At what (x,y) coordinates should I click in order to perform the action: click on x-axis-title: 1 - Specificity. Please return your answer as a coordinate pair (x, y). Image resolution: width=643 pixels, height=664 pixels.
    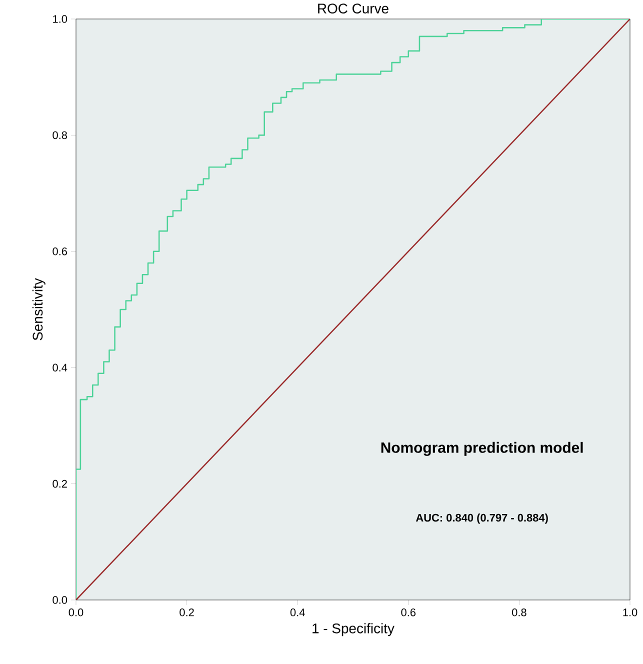
    Looking at the image, I should click on (353, 629).